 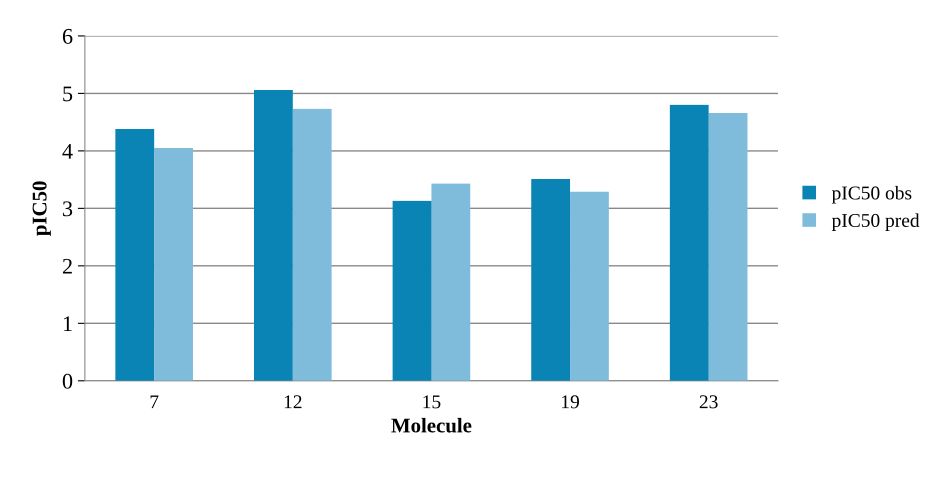 What do you see at coordinates (709, 401) in the screenshot?
I see `x-tick-label: 23` at bounding box center [709, 401].